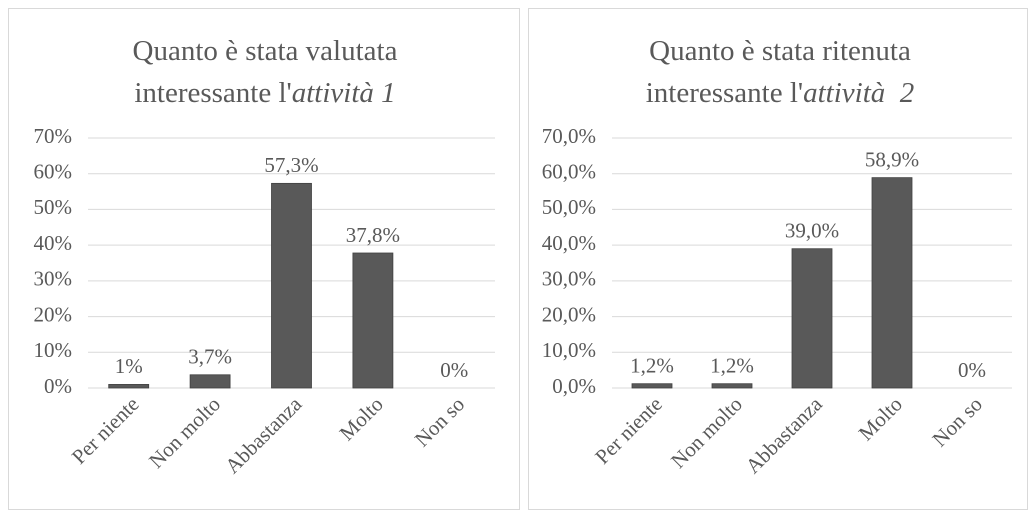 Image resolution: width=1036 pixels, height=510 pixels. I want to click on y-tick-label: 20,0%, so click(569, 314).